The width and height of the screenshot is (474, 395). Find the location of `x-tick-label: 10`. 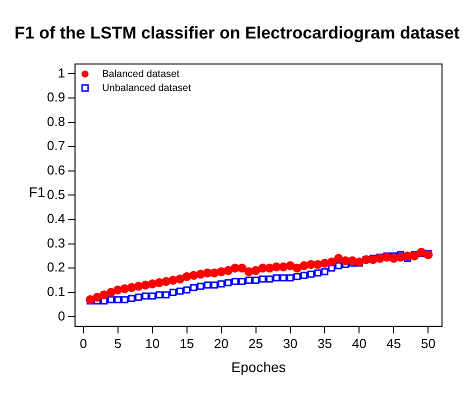

x-tick-label: 10 is located at coordinates (152, 343).